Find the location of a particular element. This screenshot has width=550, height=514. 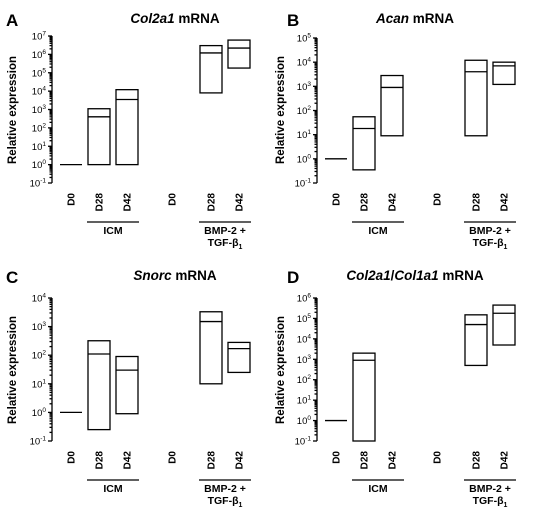

title-part: mRNA is located at coordinates (194, 275).